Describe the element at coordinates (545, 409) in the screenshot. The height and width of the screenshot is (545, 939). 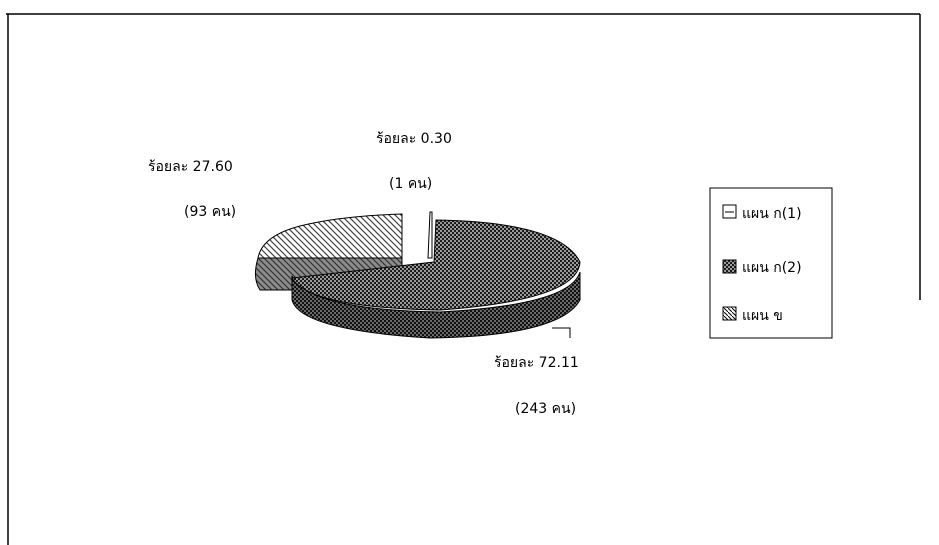
I see `label-plan-a2-count: (243 คน)` at that location.